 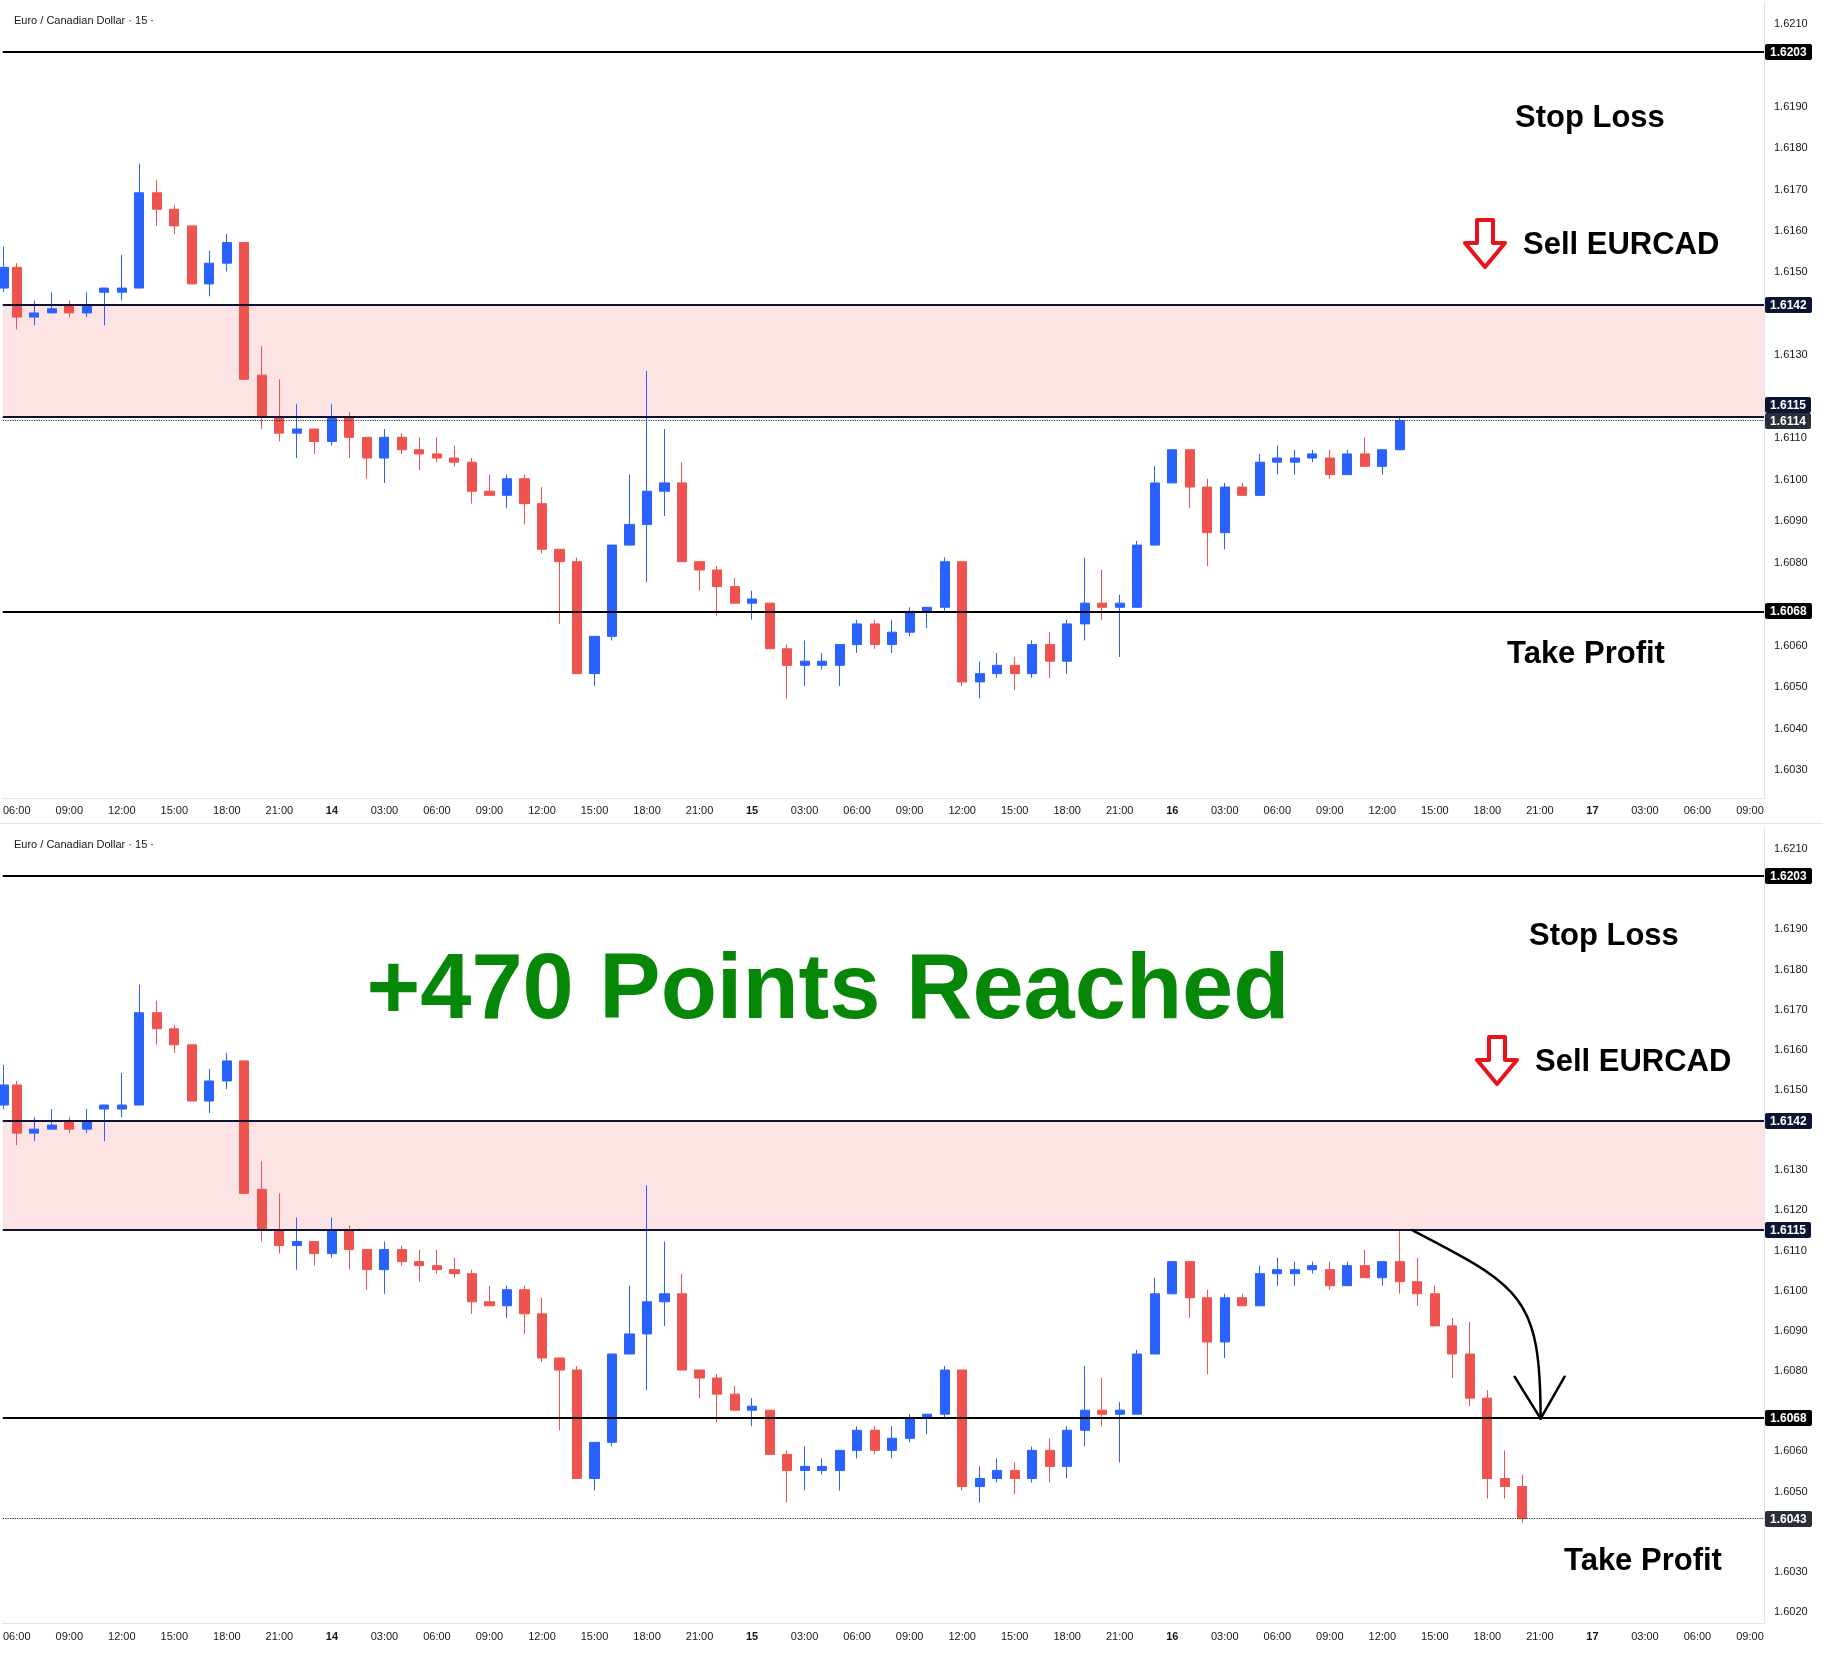 I want to click on x-tick-label: 14, so click(x=332, y=809).